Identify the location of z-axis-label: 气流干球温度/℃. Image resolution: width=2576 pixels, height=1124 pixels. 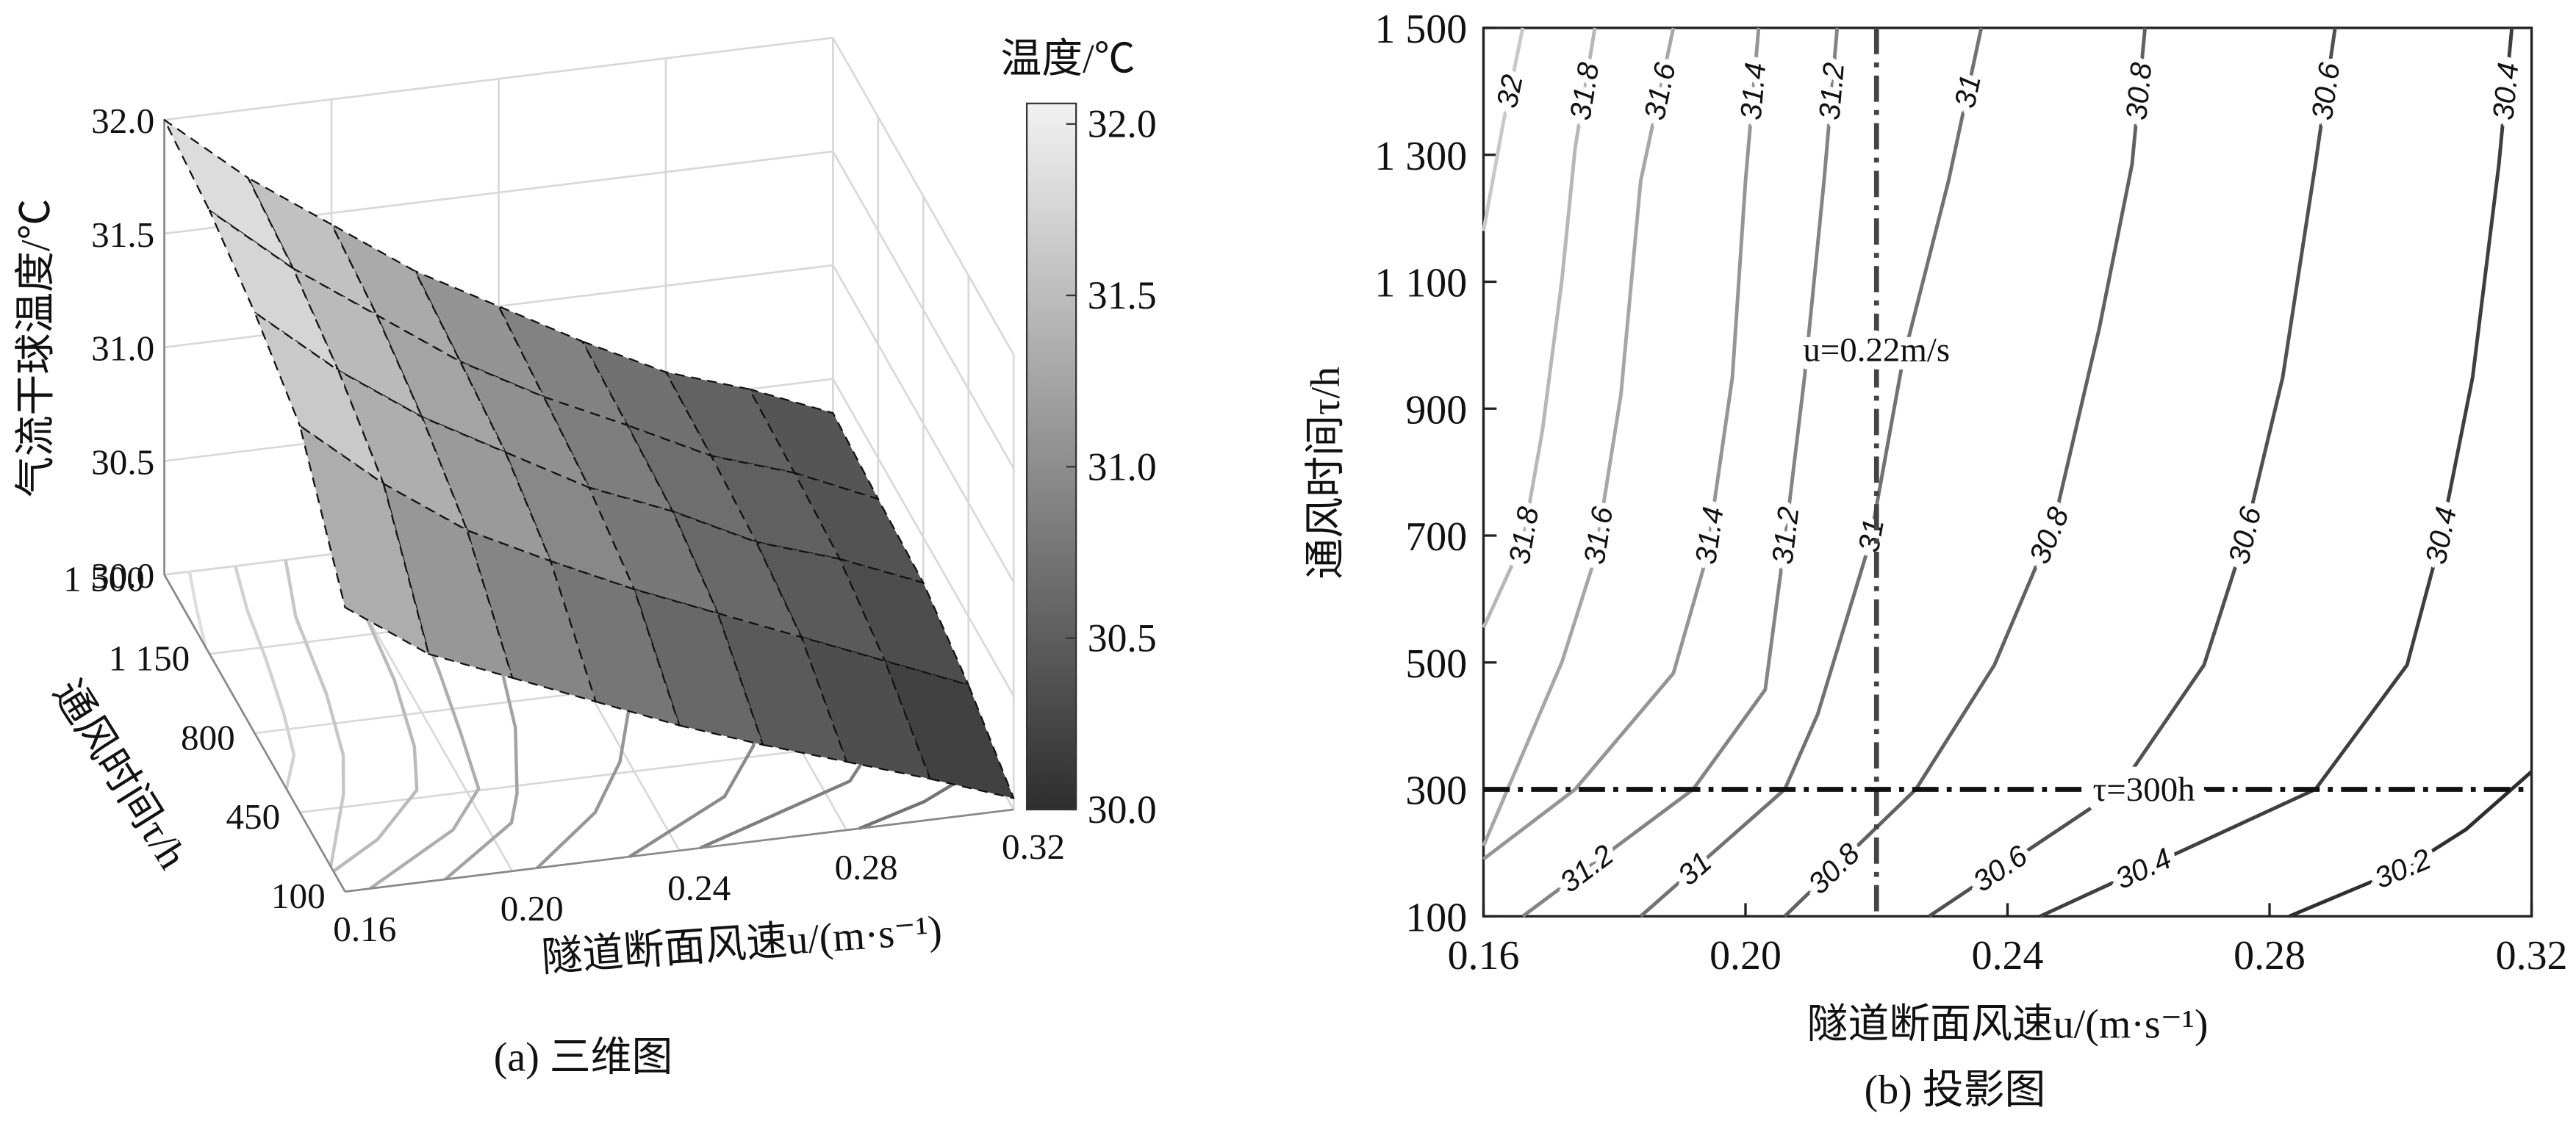
(36, 348).